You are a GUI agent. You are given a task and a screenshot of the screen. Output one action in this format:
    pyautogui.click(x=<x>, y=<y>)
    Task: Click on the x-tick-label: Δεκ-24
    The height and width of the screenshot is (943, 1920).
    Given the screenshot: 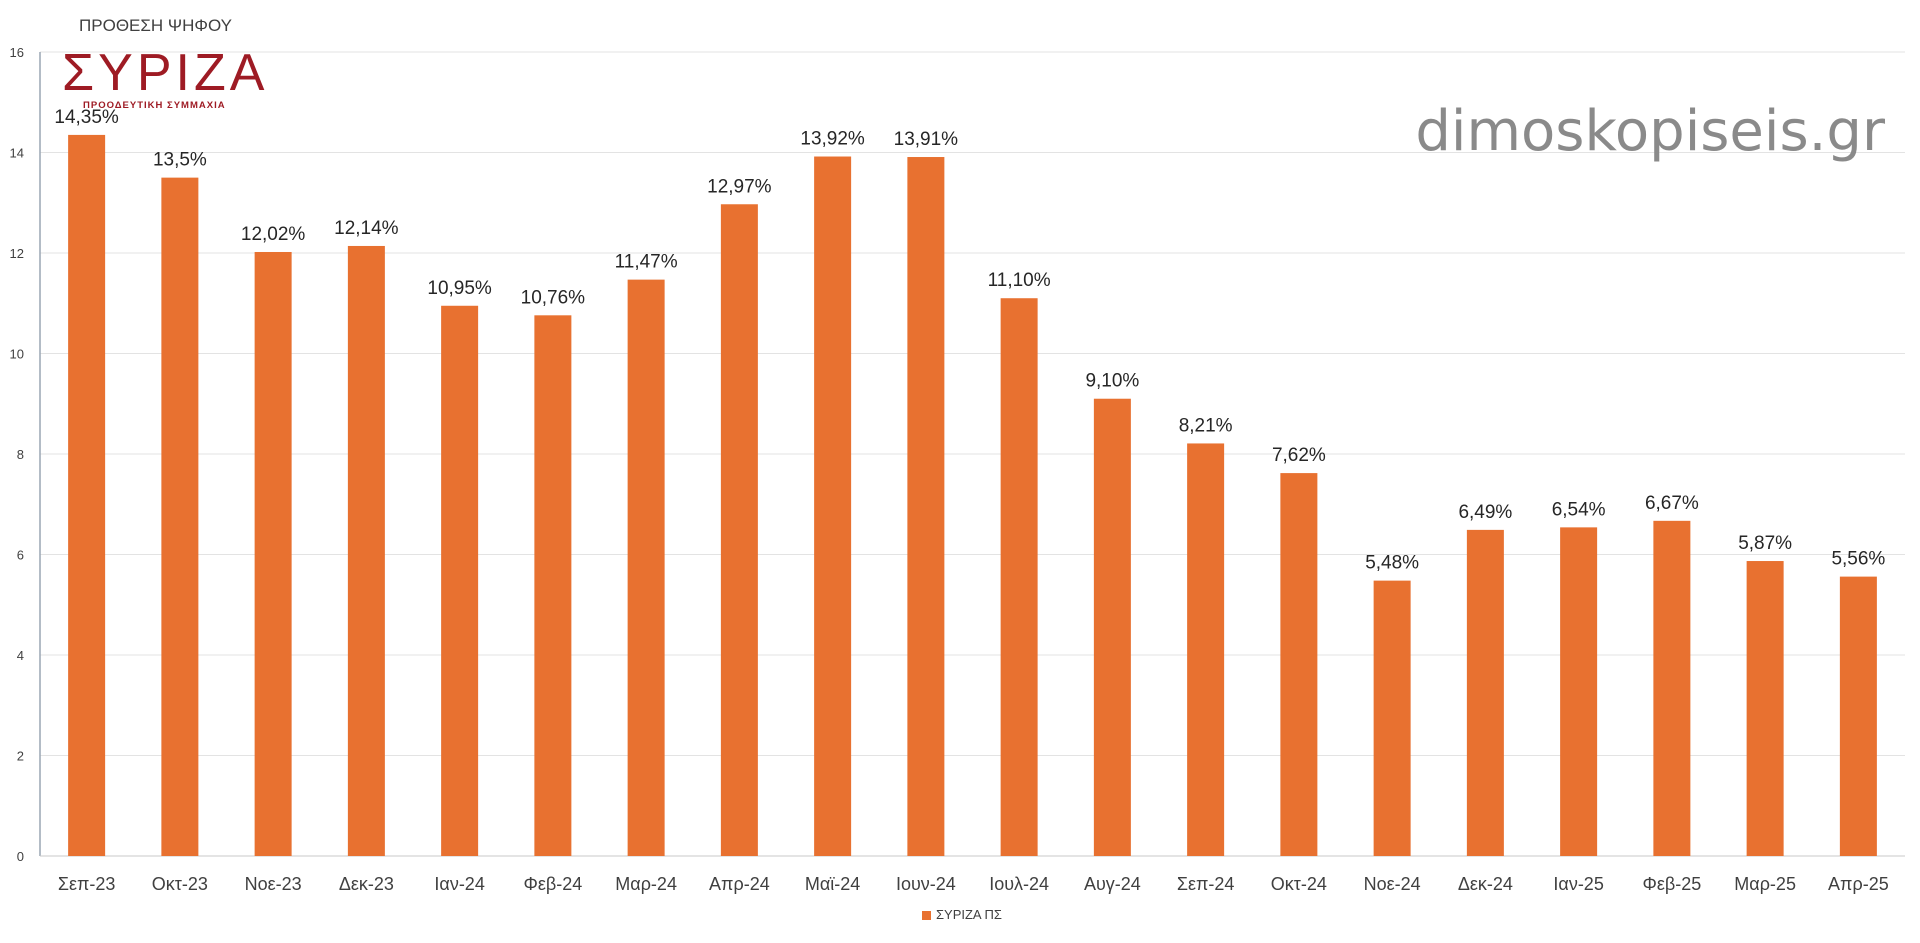 What is the action you would take?
    pyautogui.click(x=1485, y=884)
    